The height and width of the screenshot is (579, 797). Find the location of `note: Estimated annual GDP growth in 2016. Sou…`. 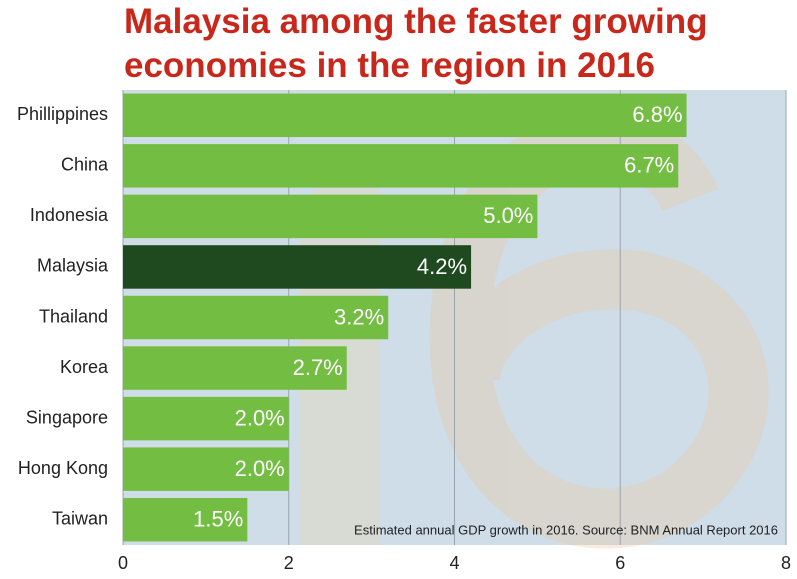

note: Estimated annual GDP growth in 2016. Sou… is located at coordinates (566, 529).